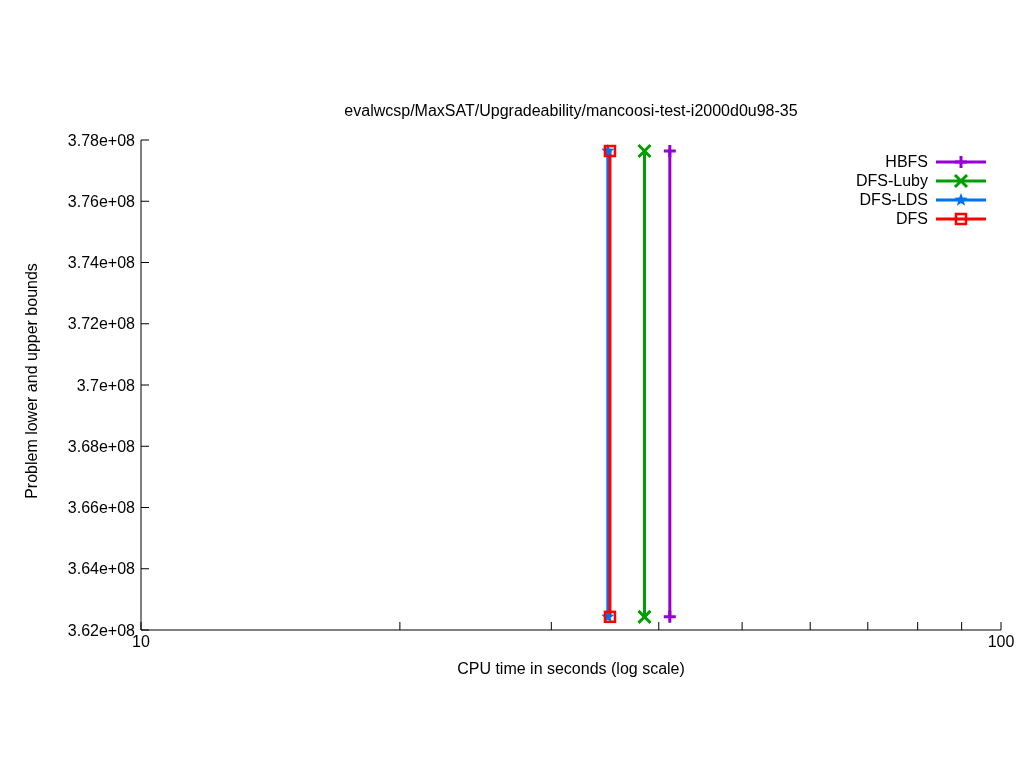  What do you see at coordinates (101, 201) in the screenshot?
I see `y-tick-label: 3.76e+08` at bounding box center [101, 201].